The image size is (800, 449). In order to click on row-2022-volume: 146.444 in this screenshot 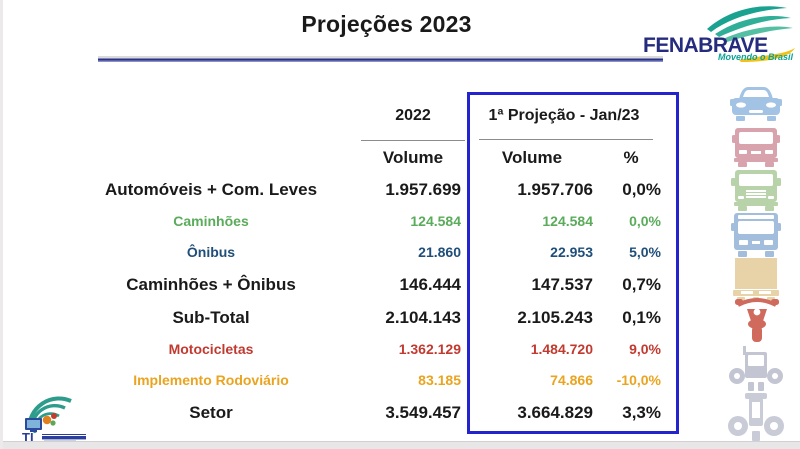, I will do `click(430, 284)`.